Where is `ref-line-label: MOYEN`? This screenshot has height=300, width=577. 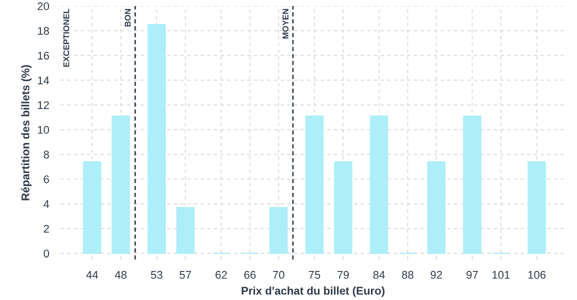 ref-line-label: MOYEN is located at coordinates (285, 23).